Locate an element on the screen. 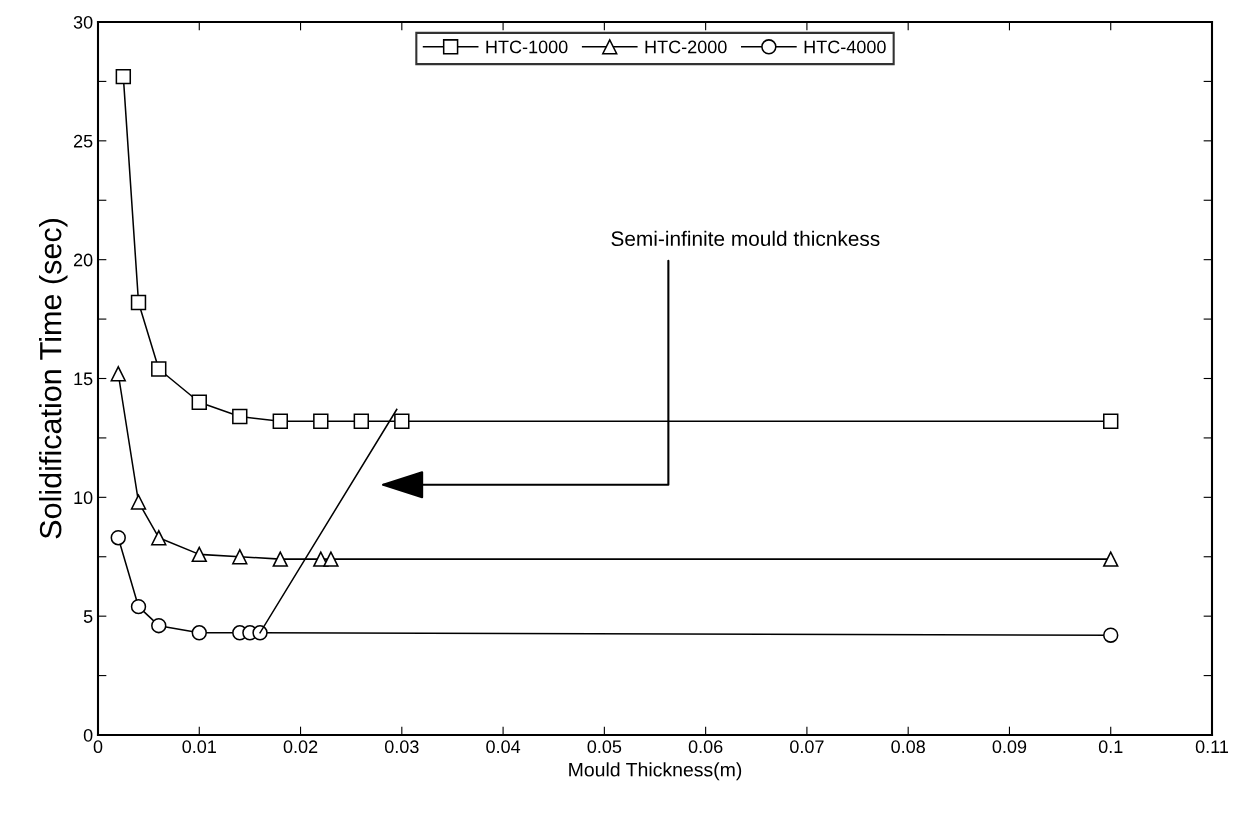  x-tick-label: 0.08 is located at coordinates (908, 747).